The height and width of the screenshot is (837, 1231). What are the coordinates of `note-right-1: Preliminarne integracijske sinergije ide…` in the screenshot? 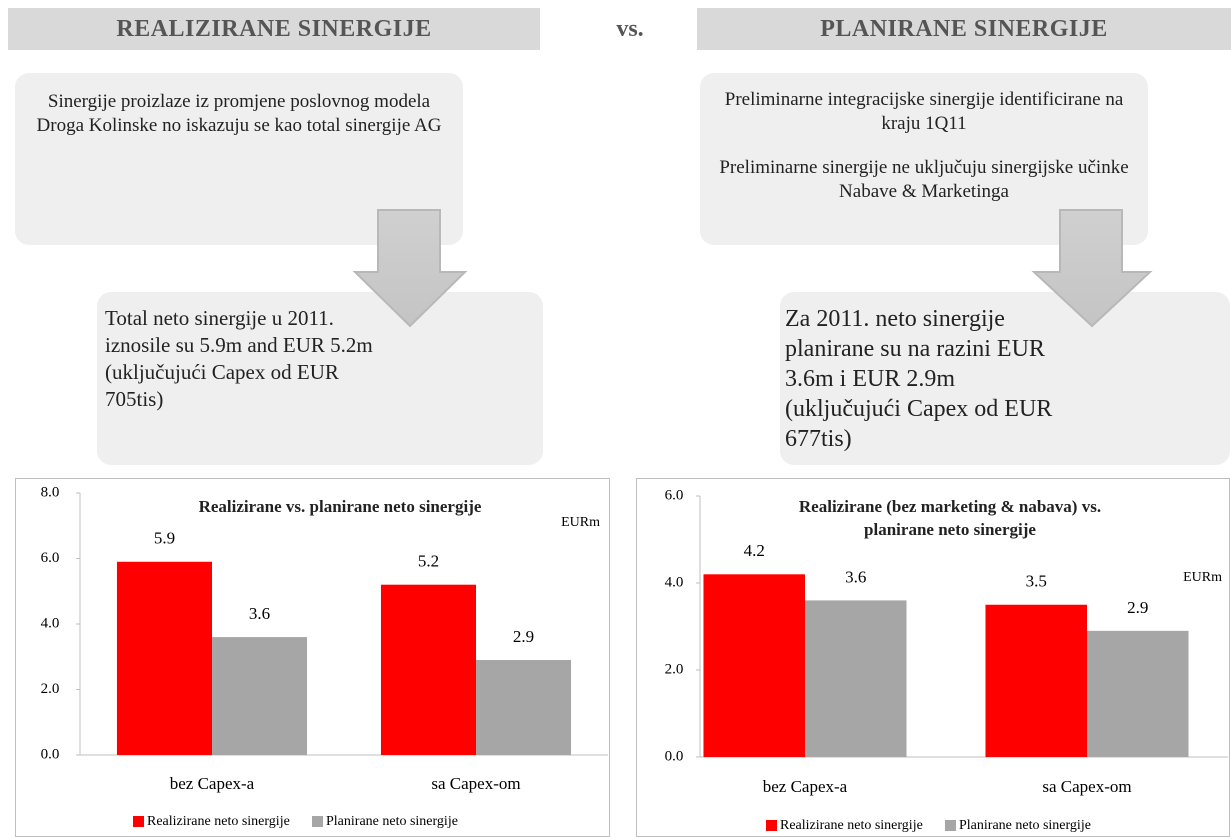 It's located at (924, 111).